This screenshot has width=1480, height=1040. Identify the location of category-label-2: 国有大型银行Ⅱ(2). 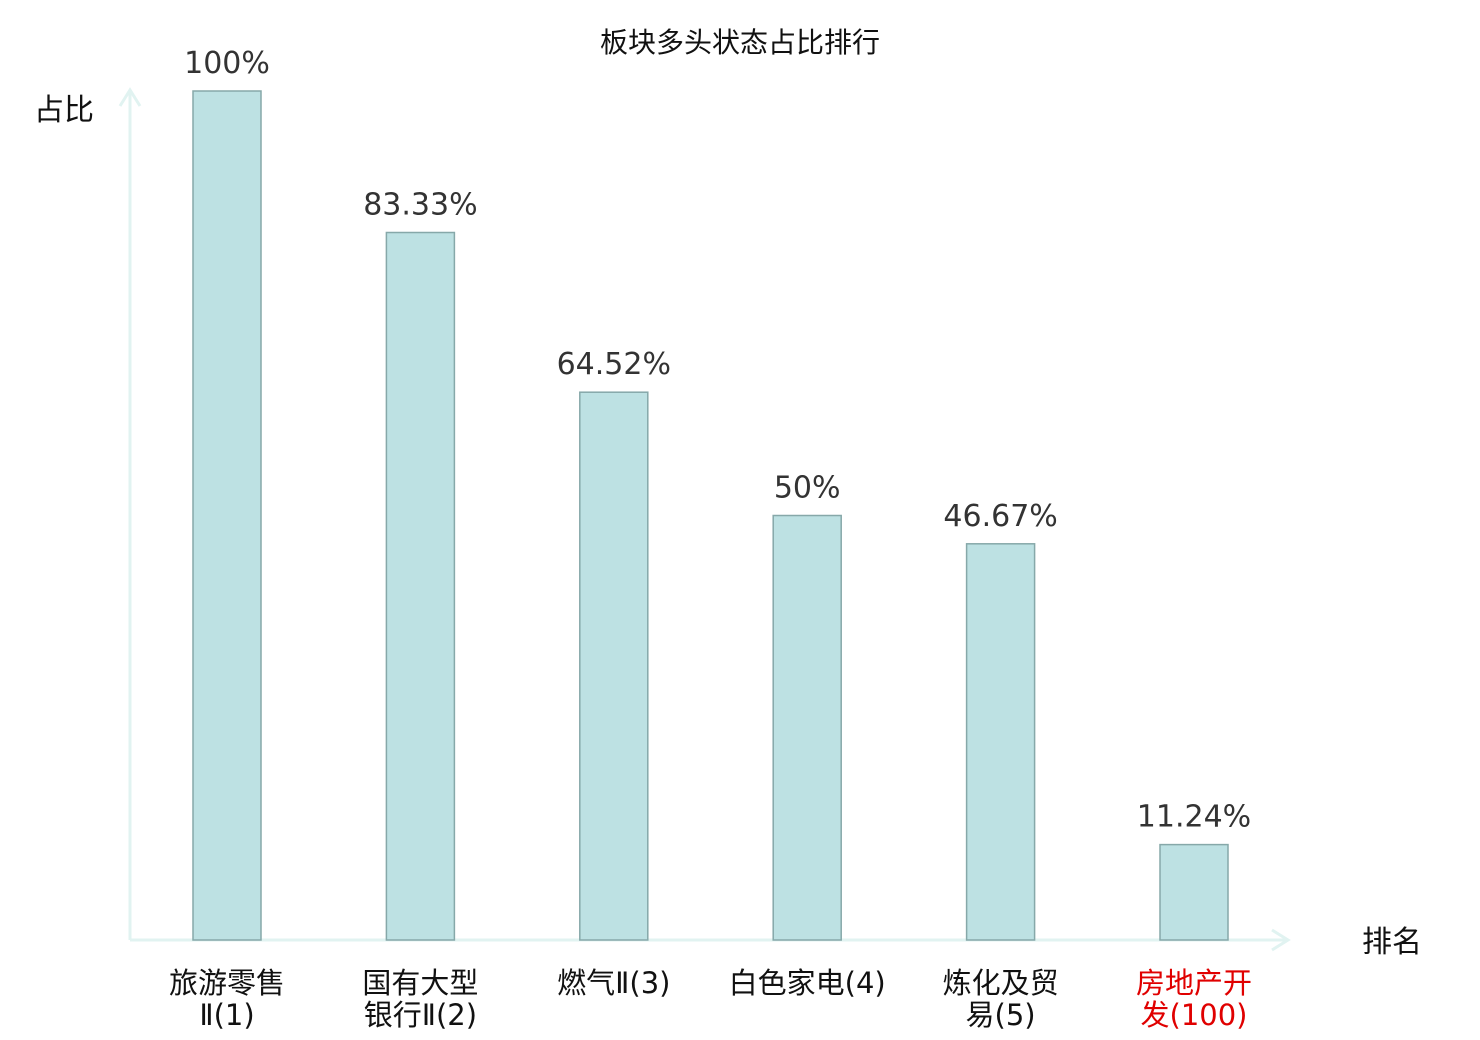
(420, 999).